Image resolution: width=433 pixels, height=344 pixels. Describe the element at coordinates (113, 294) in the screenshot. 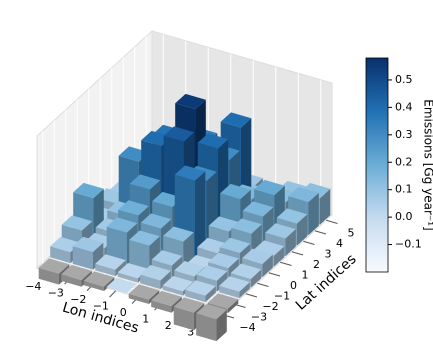

I see `x-tick` at that location.